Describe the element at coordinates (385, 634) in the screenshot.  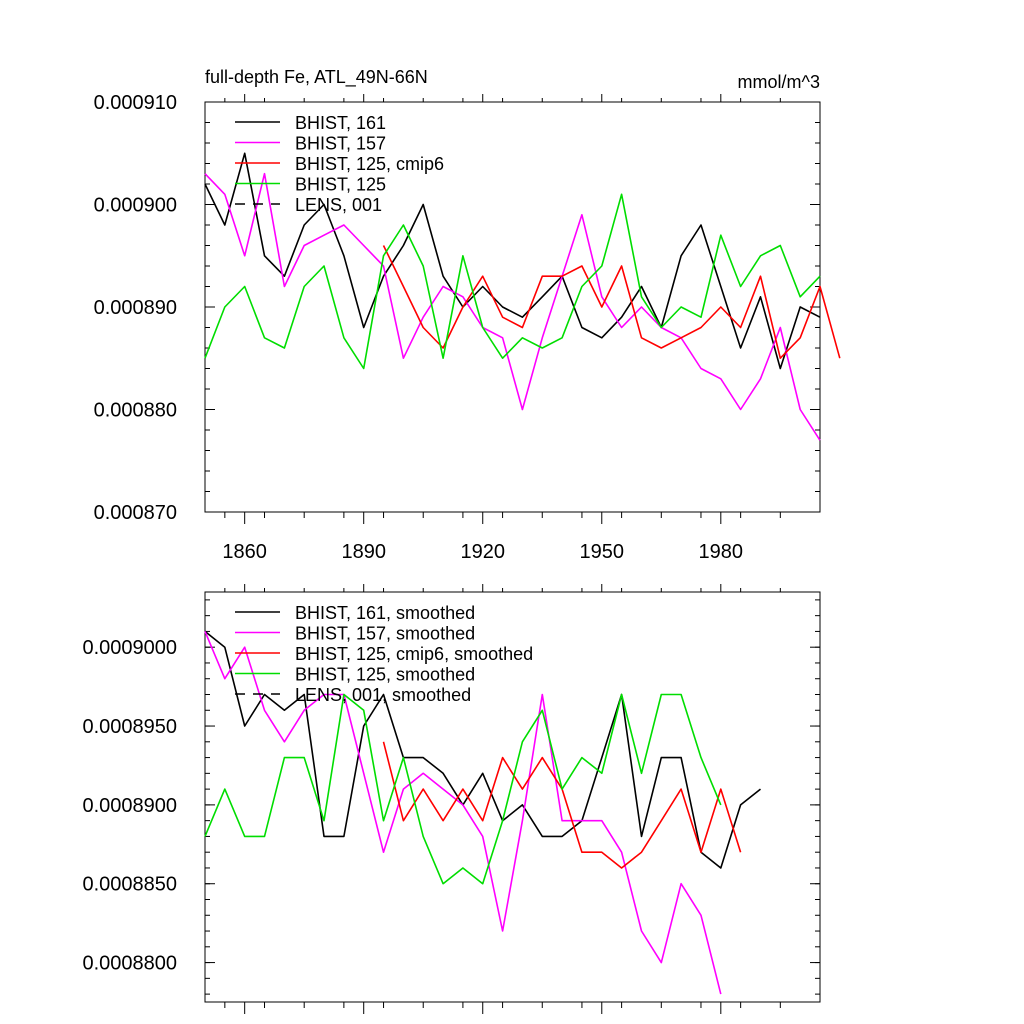
I see `legend-label: BHIST, 157, smoothed` at that location.